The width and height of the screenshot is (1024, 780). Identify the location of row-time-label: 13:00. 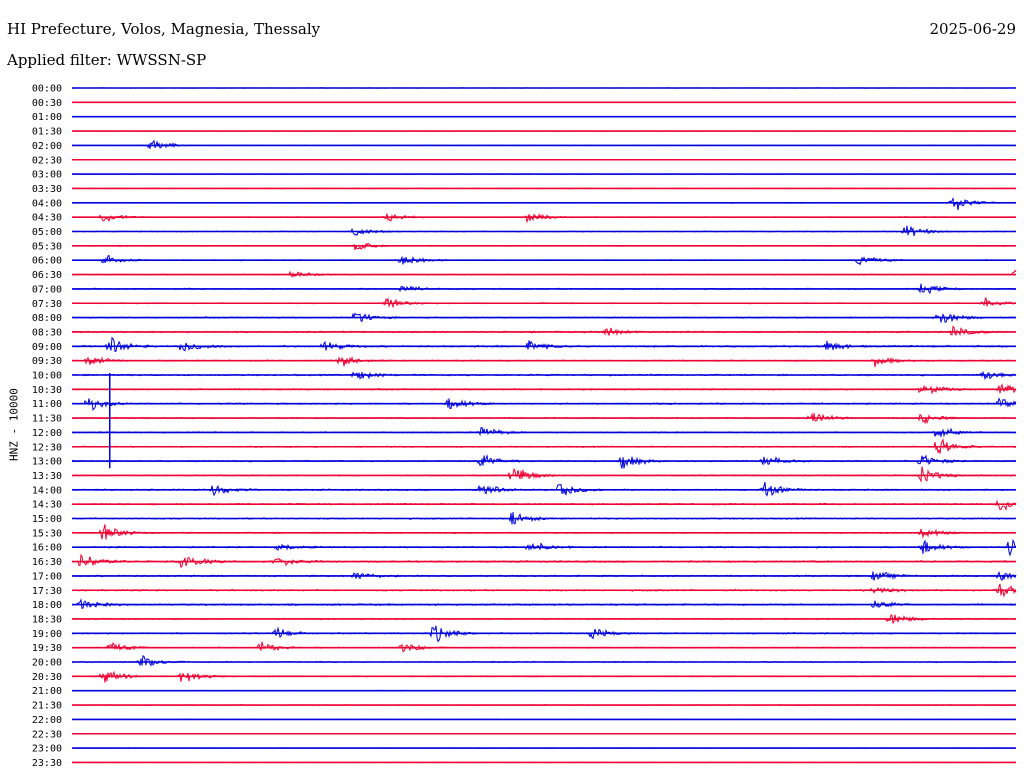
(47, 462).